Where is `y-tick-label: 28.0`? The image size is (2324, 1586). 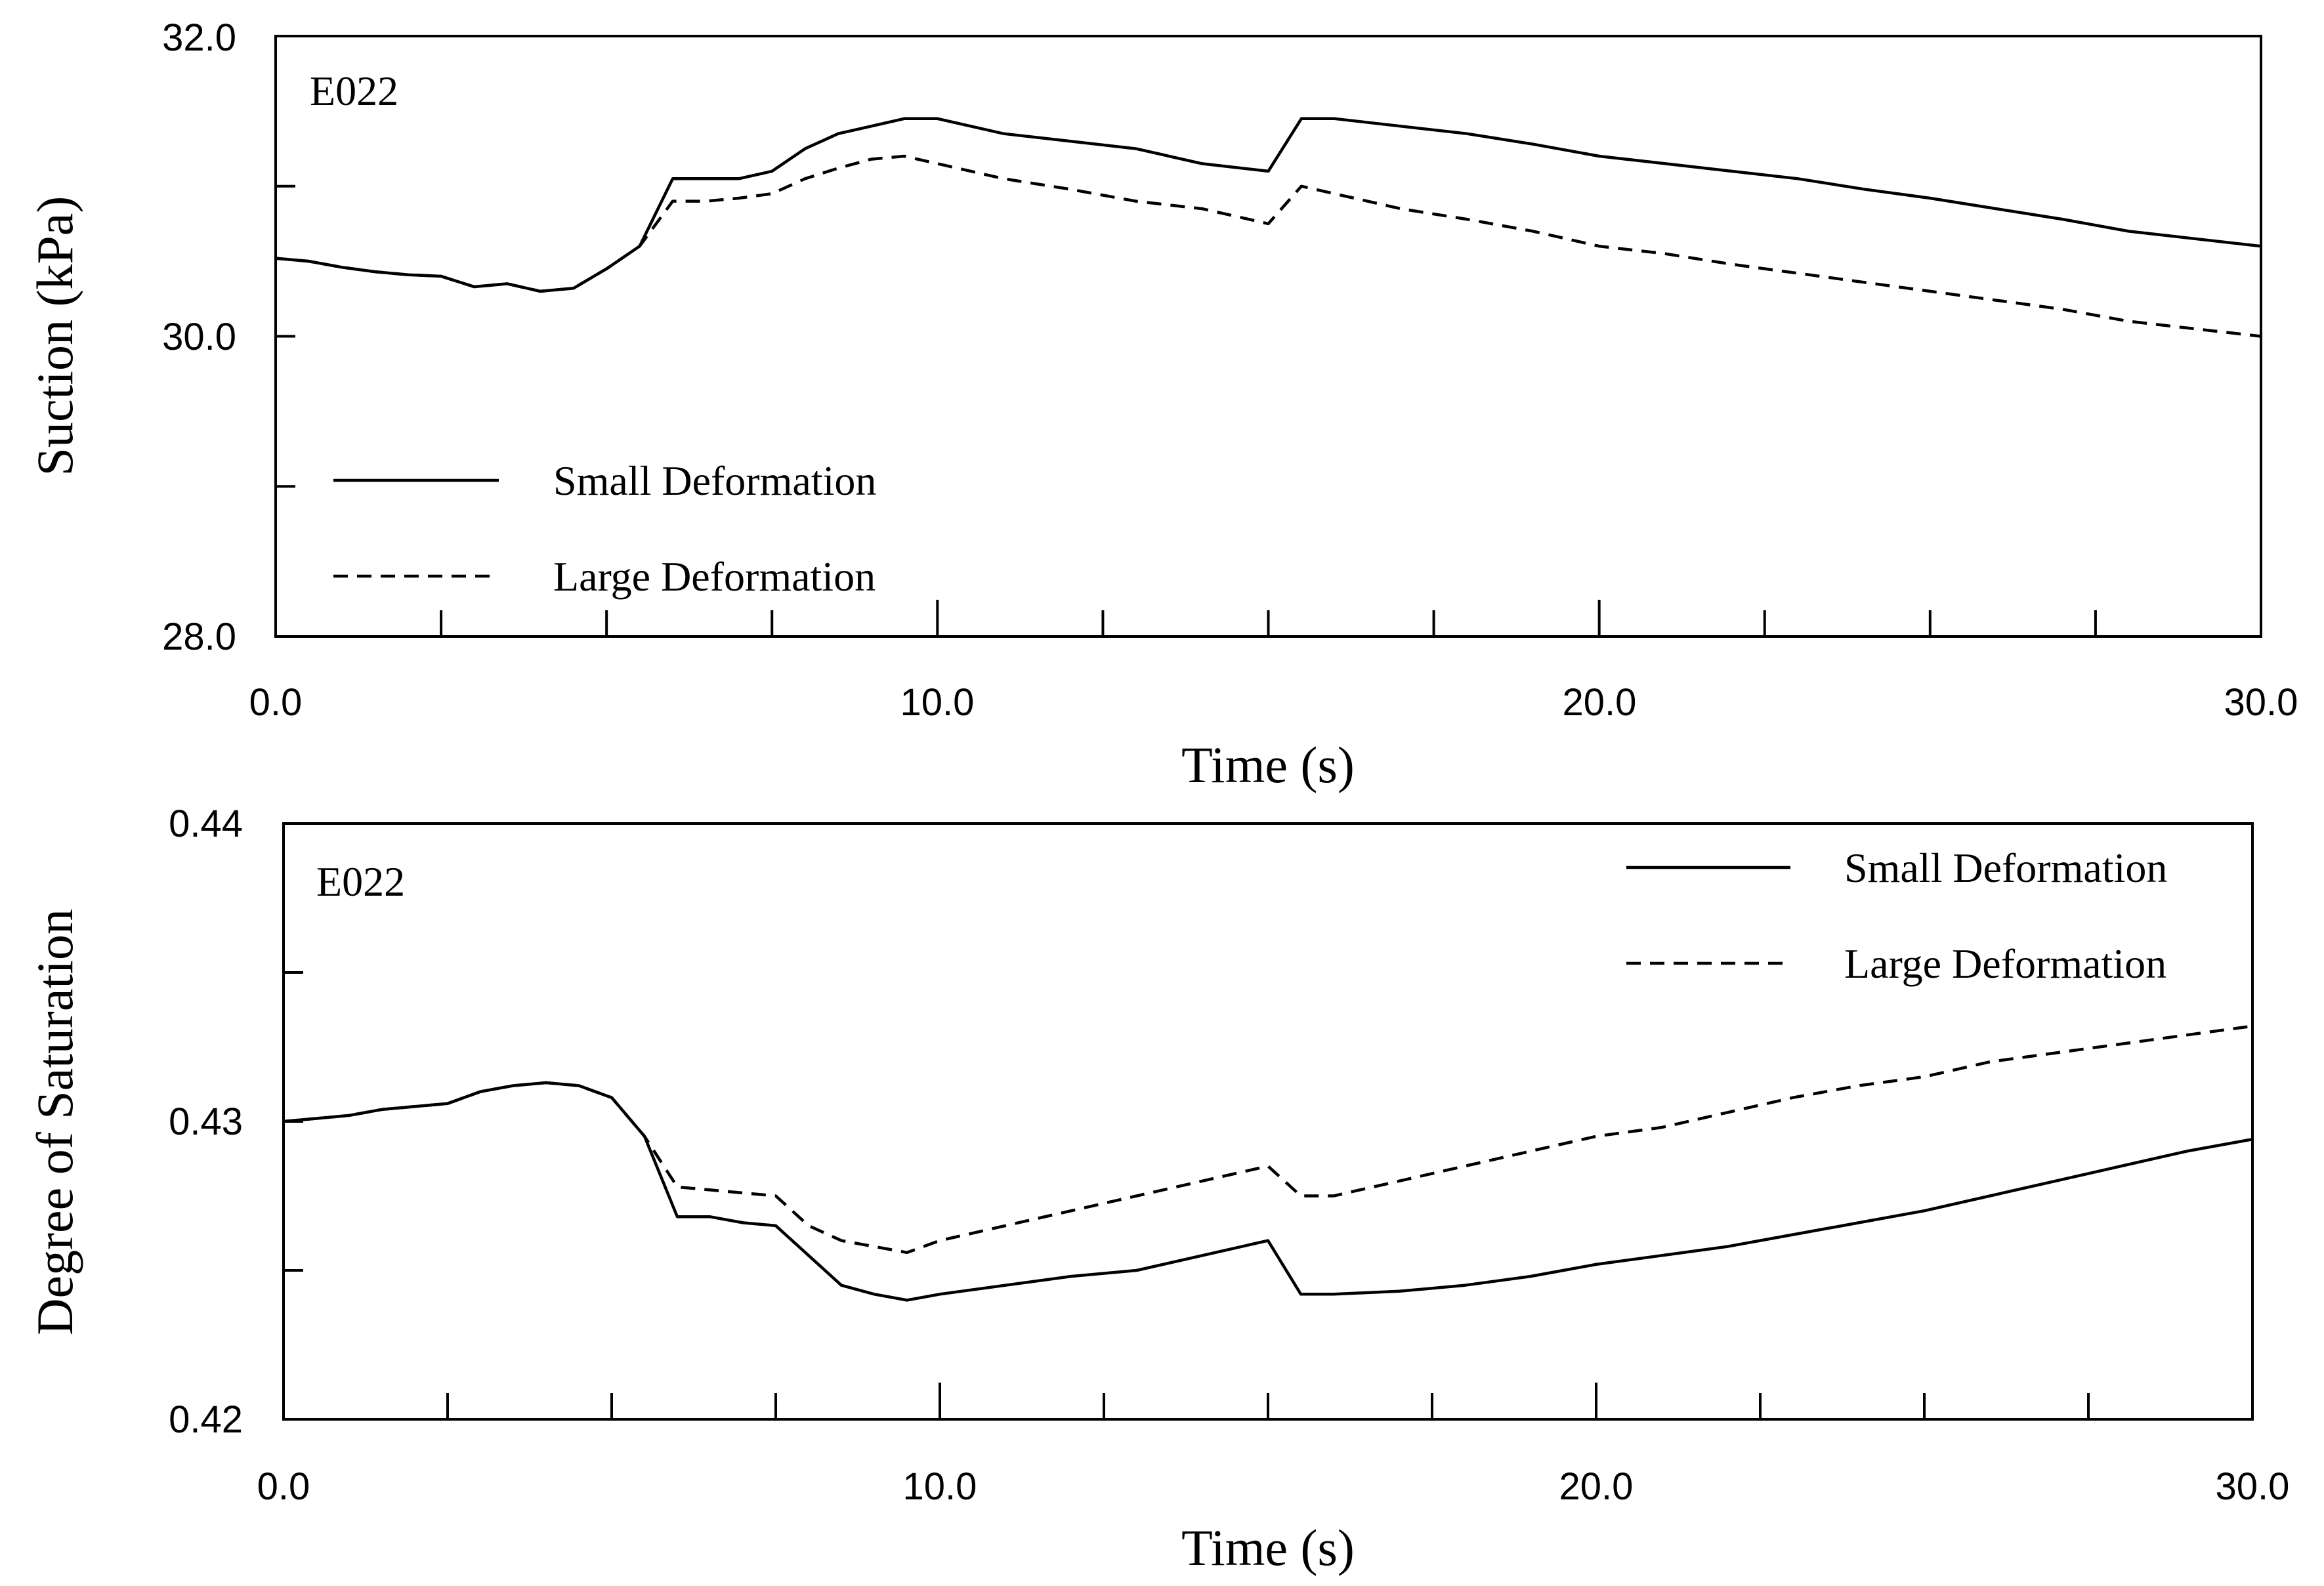 y-tick-label: 28.0 is located at coordinates (199, 637).